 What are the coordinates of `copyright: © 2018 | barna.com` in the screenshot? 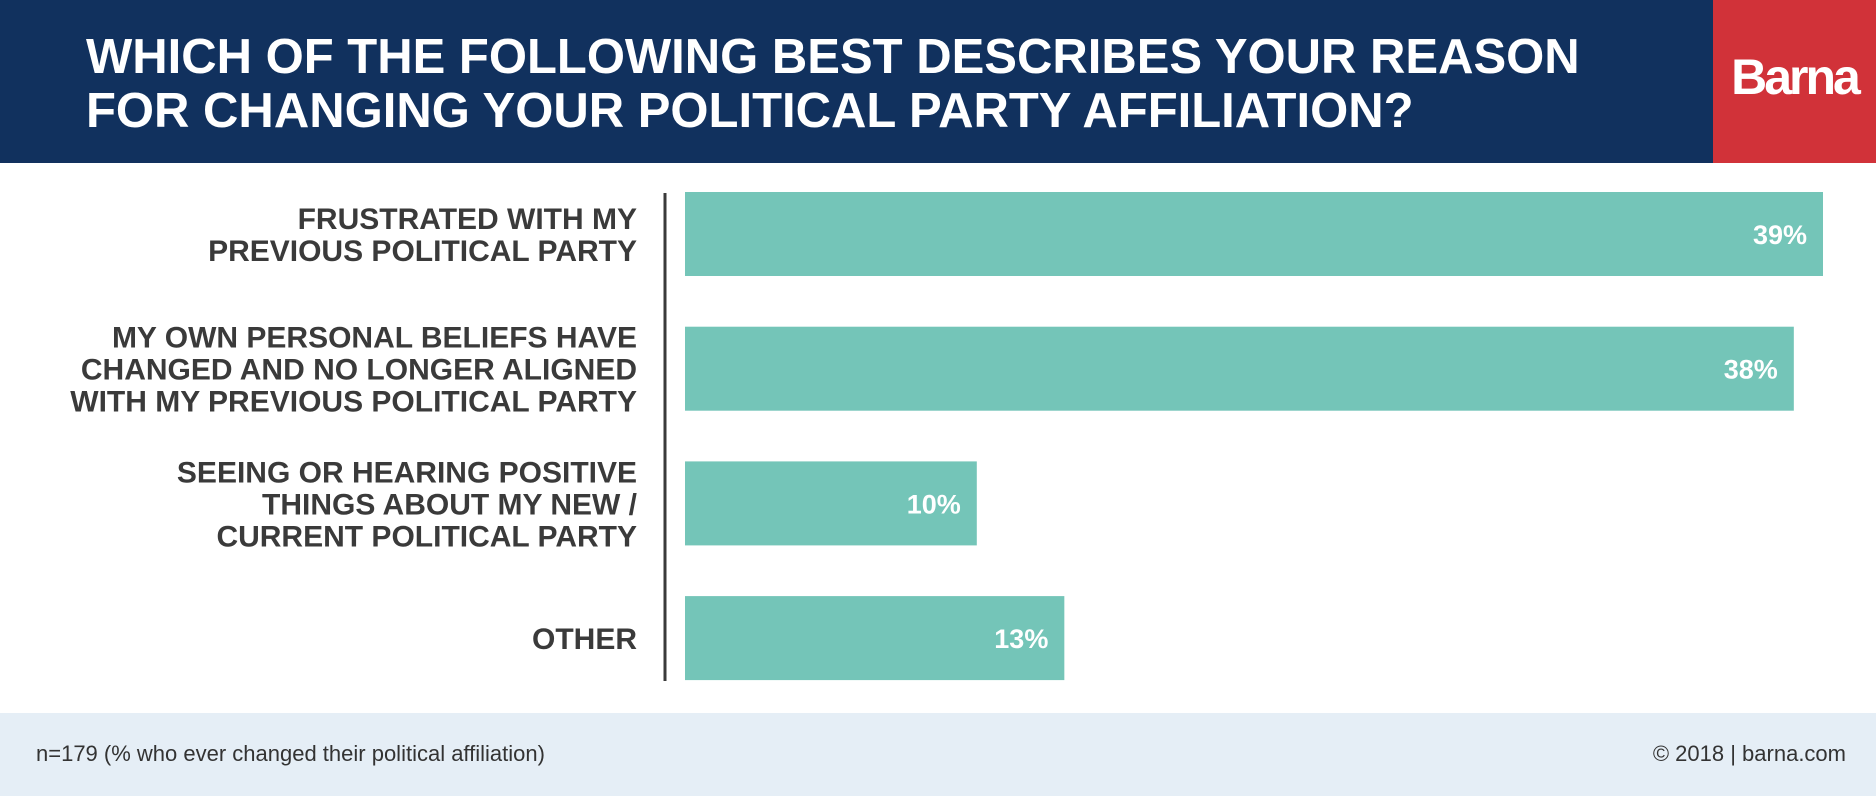 It's located at (1749, 753).